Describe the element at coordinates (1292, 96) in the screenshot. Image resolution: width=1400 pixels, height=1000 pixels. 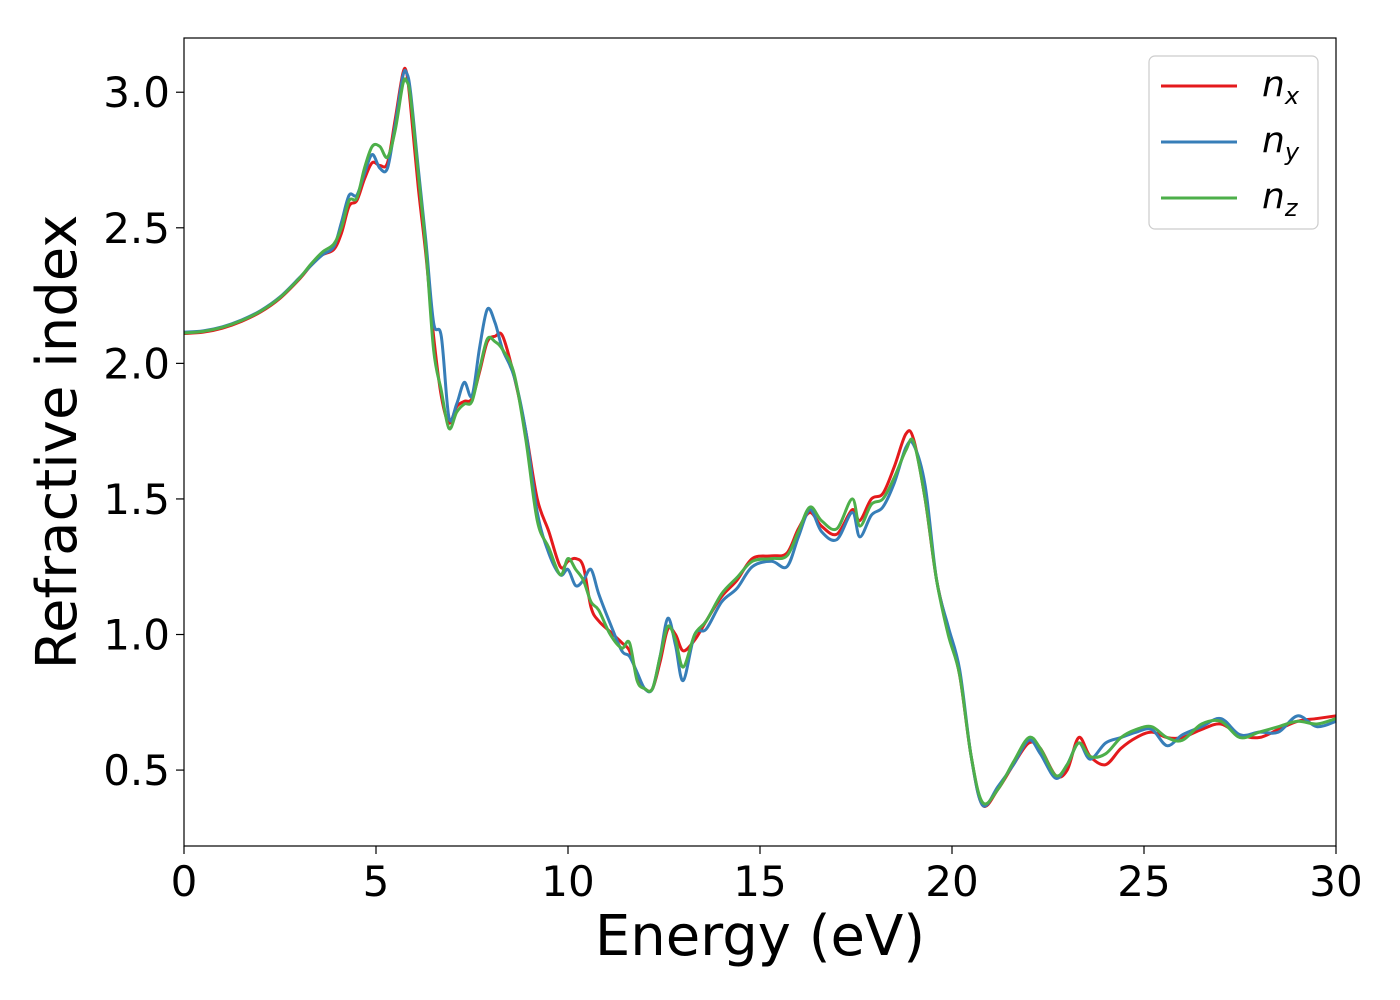
I see `legend-label-subscript: x` at that location.